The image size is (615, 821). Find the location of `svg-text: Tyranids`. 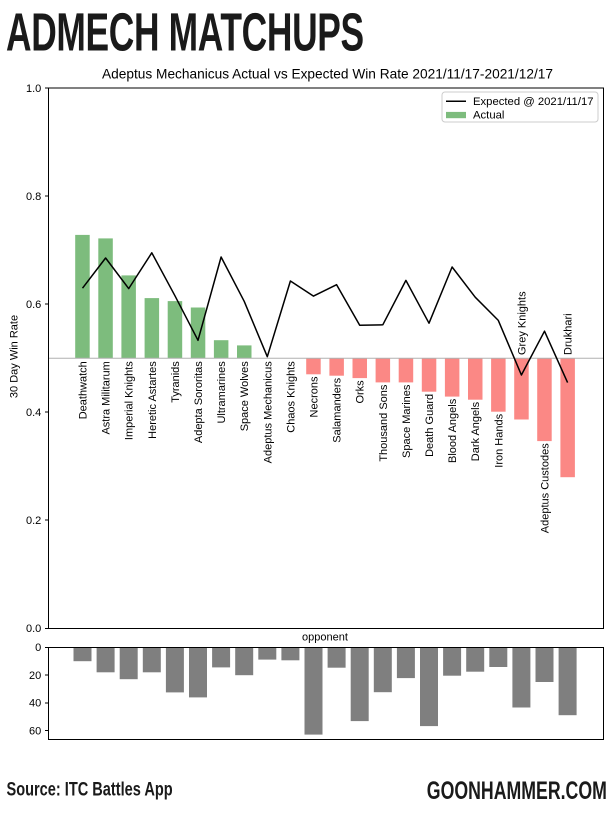

svg-text: Tyranids is located at coordinates (176, 382).